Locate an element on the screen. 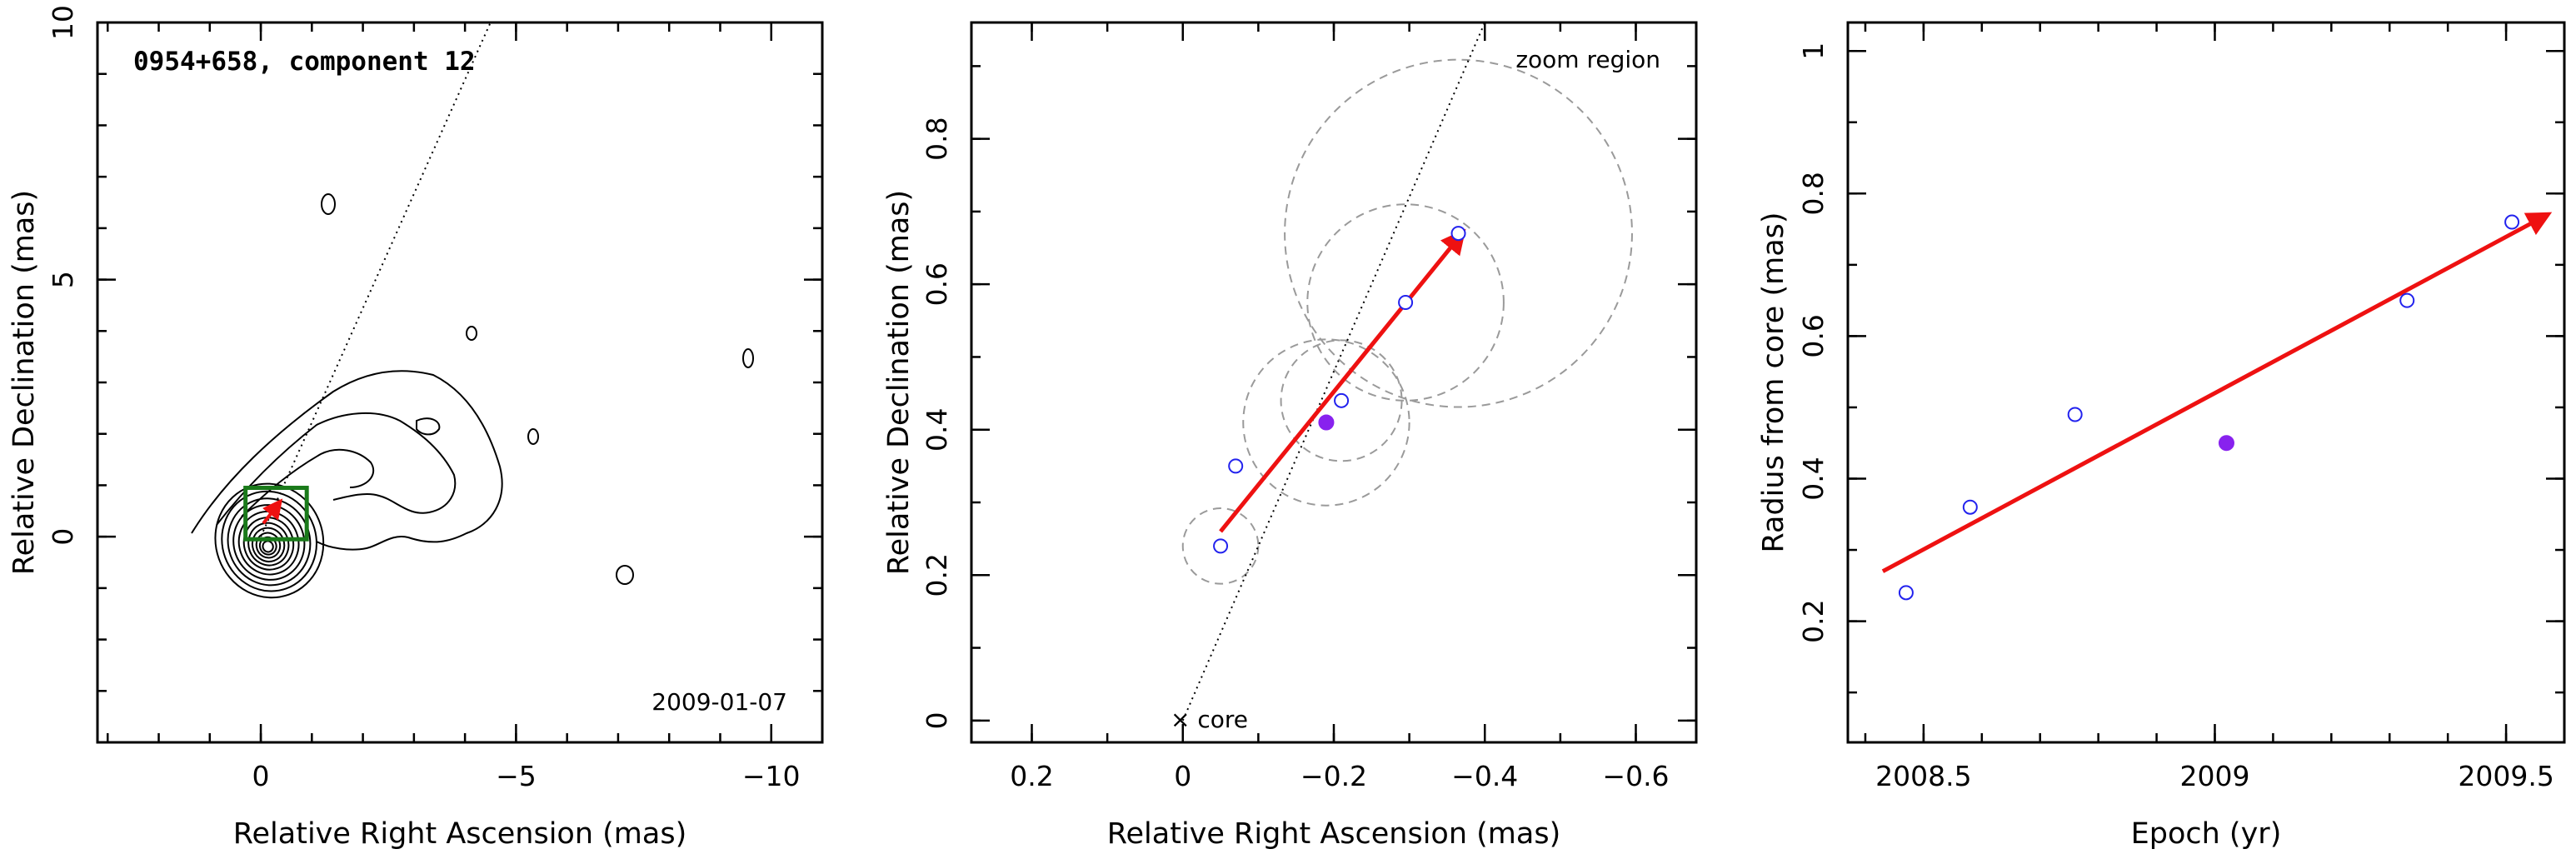  y-tick-label: 1 is located at coordinates (1813, 51).